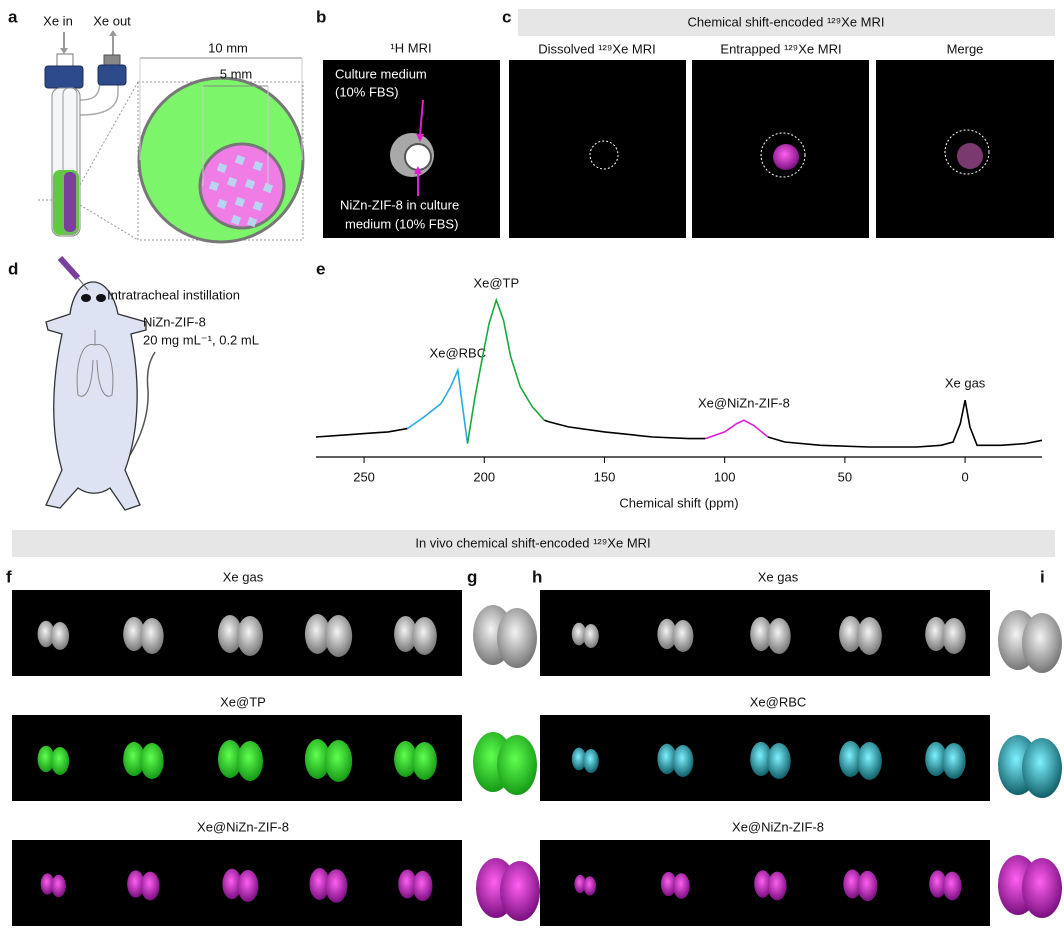 The height and width of the screenshot is (943, 1064). What do you see at coordinates (421, 118) in the screenshot?
I see `arrow` at bounding box center [421, 118].